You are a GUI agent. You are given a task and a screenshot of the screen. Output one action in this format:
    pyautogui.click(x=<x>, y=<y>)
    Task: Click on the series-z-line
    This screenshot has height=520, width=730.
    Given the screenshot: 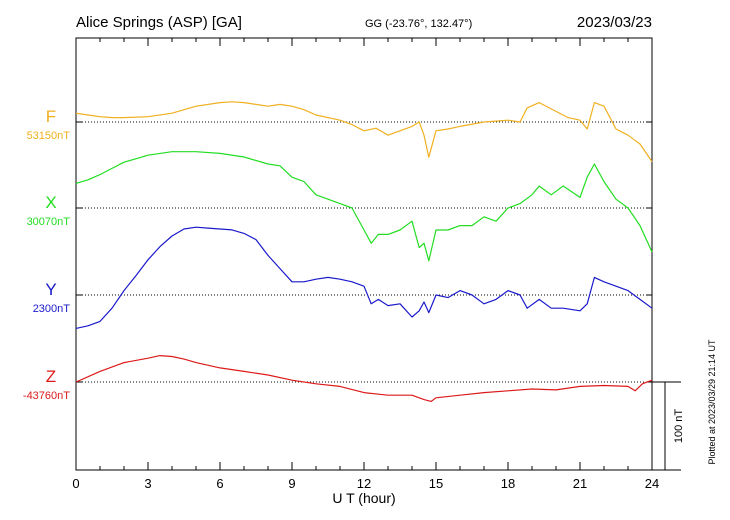 What is the action you would take?
    pyautogui.click(x=364, y=378)
    